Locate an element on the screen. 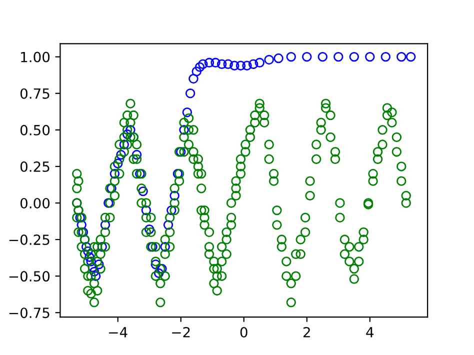 The image size is (474, 355). y-tick-label: 1.00 is located at coordinates (35, 57).